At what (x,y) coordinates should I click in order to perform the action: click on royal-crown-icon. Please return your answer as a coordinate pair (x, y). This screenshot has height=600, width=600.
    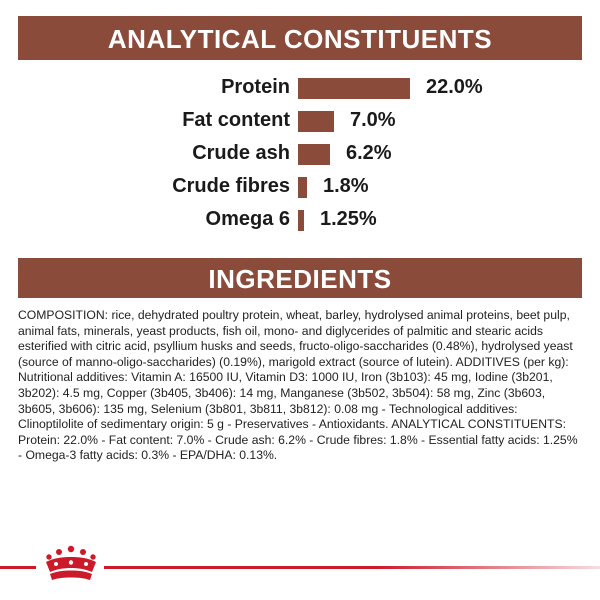
    Looking at the image, I should click on (71, 562).